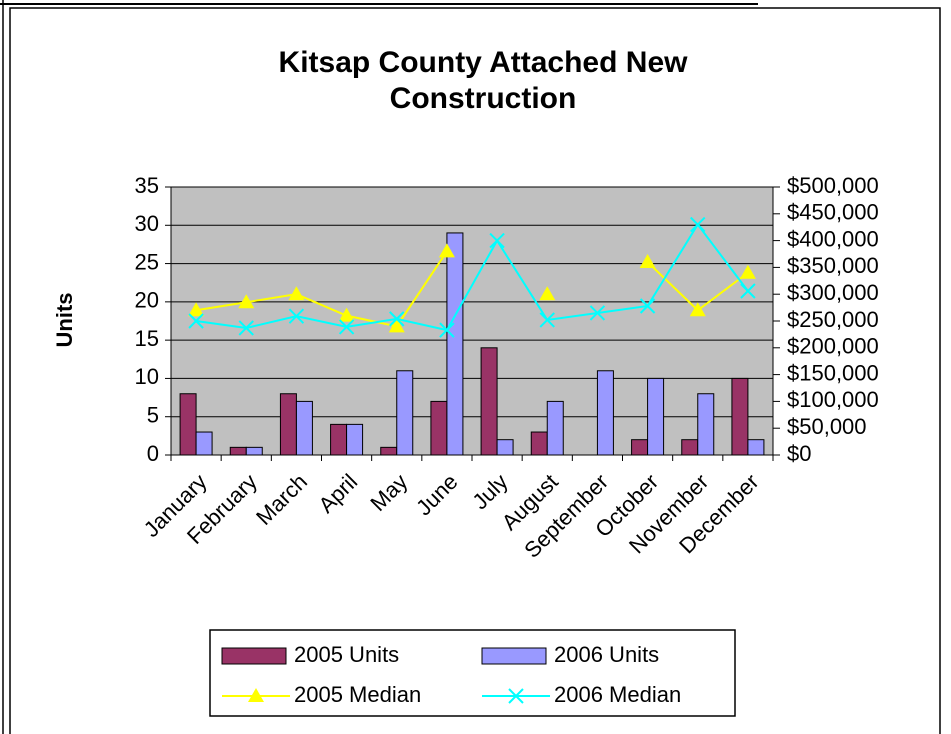 This screenshot has width=951, height=734. Describe the element at coordinates (483, 98) in the screenshot. I see `chart-title: Construction` at that location.